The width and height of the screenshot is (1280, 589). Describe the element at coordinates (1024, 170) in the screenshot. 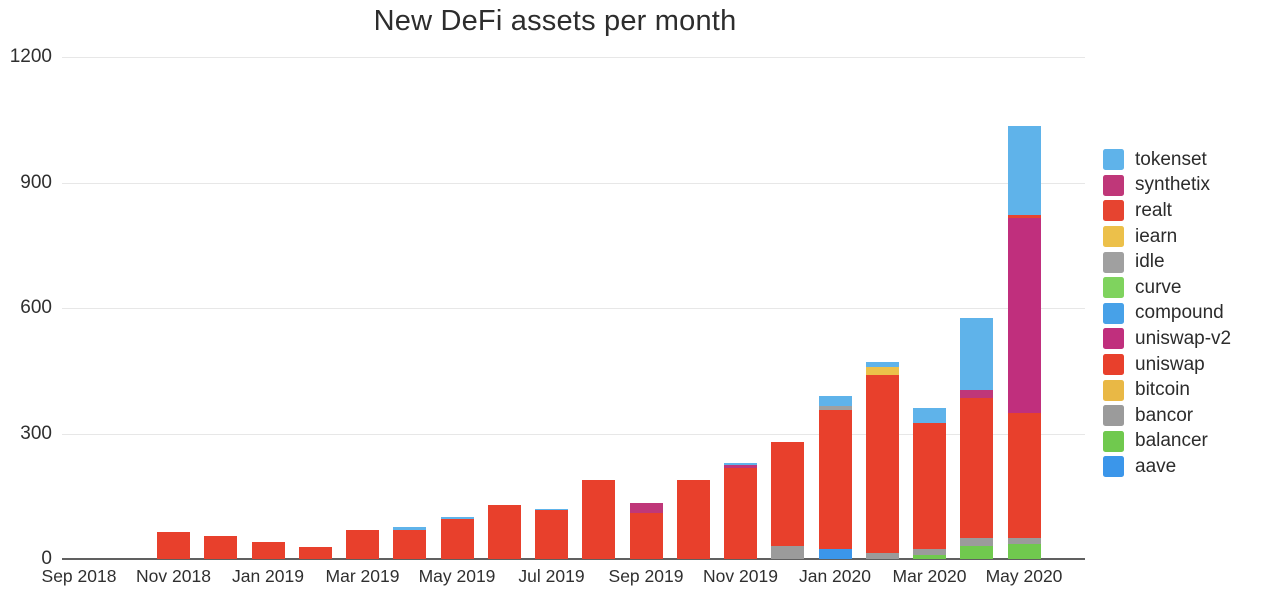

I see `bar-may-2020-tokenset` at that location.